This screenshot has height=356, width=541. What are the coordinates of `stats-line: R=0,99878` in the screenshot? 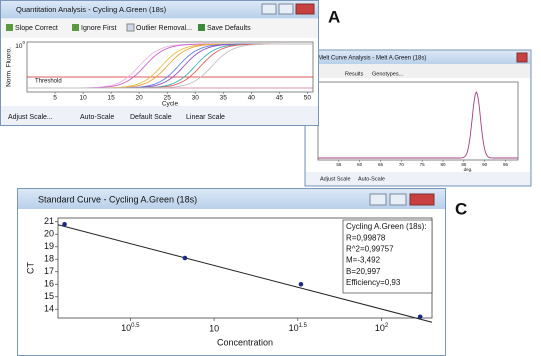 It's located at (366, 237).